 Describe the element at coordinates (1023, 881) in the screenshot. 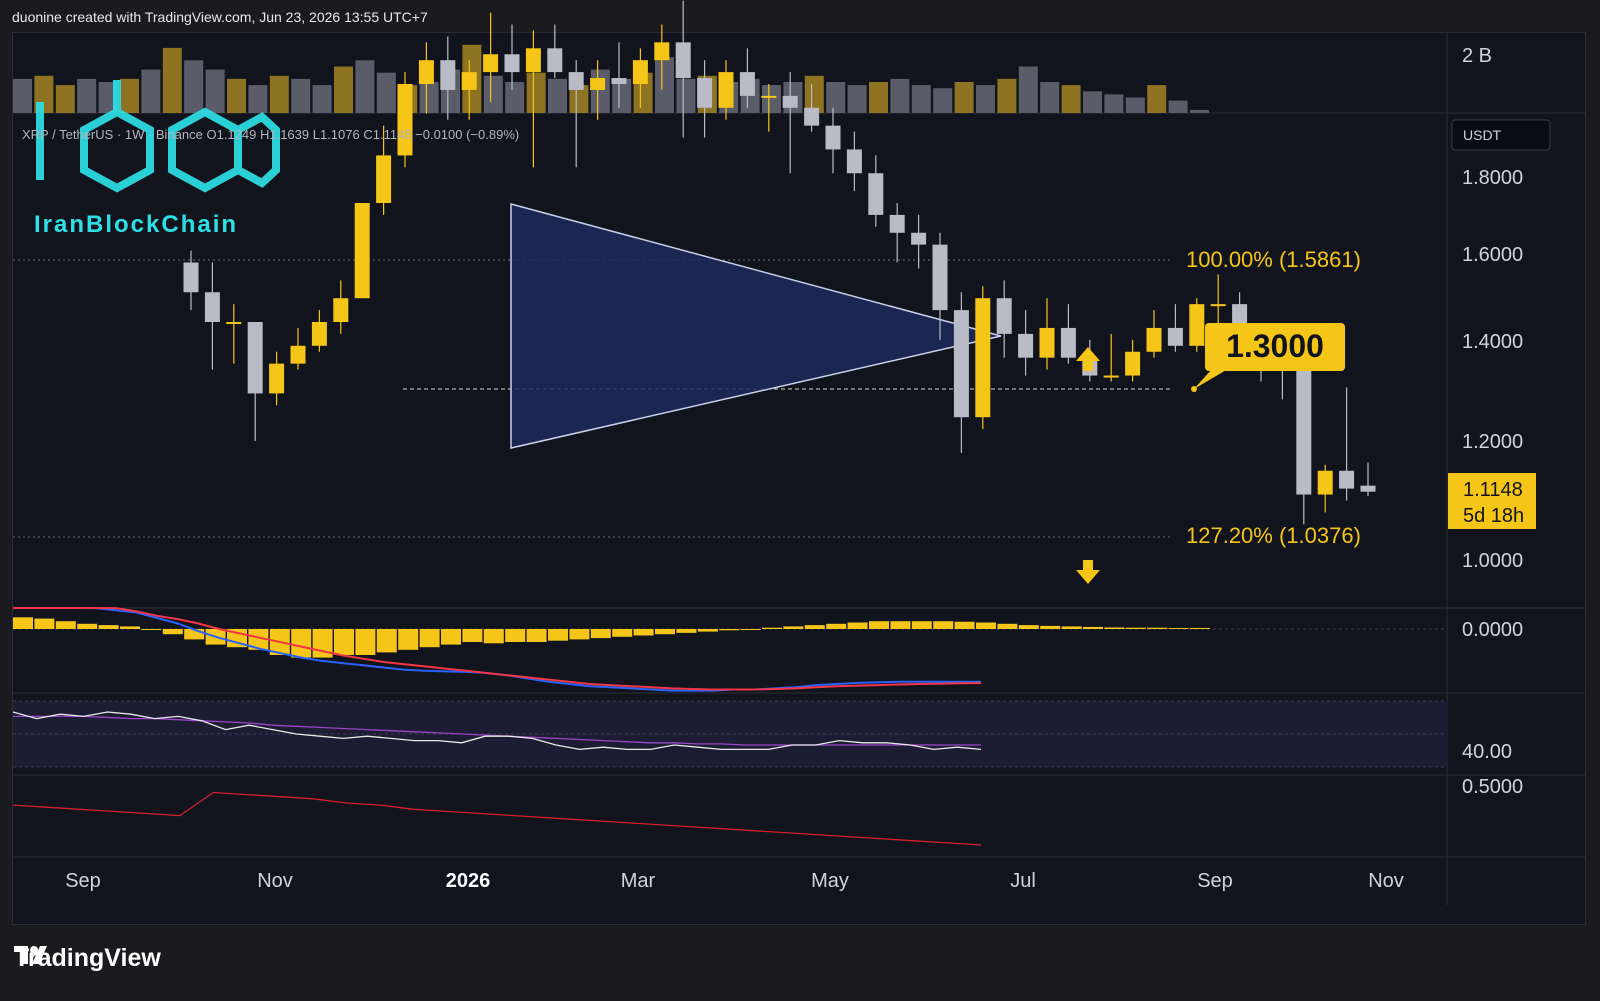

I see `time-tick: Jul` at that location.